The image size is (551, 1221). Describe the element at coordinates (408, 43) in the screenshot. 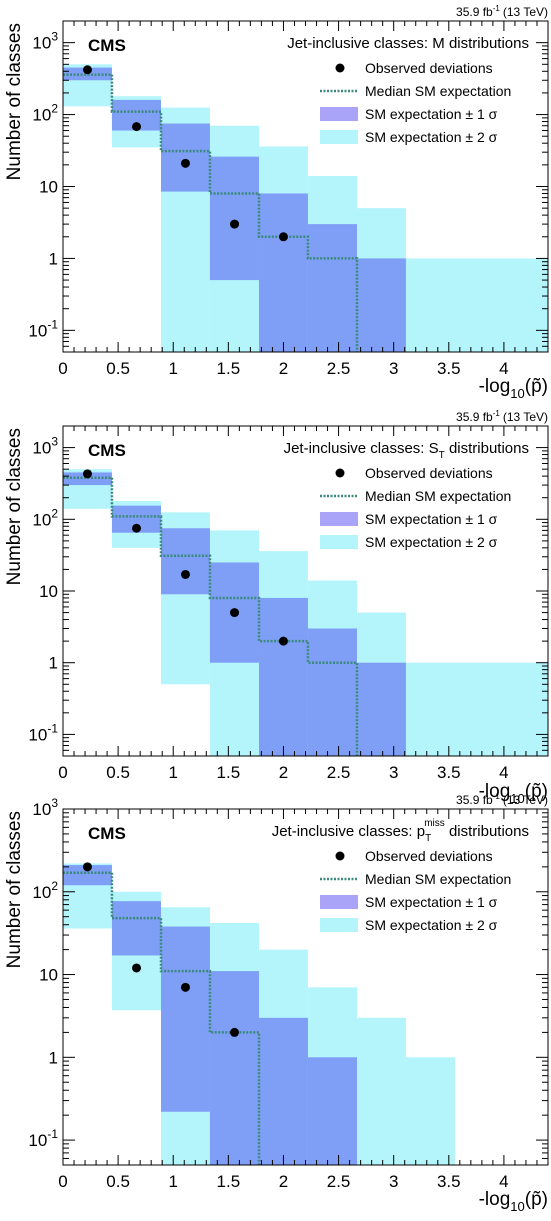

I see `chart-title: Jet-inclusive classes: M distributions` at that location.